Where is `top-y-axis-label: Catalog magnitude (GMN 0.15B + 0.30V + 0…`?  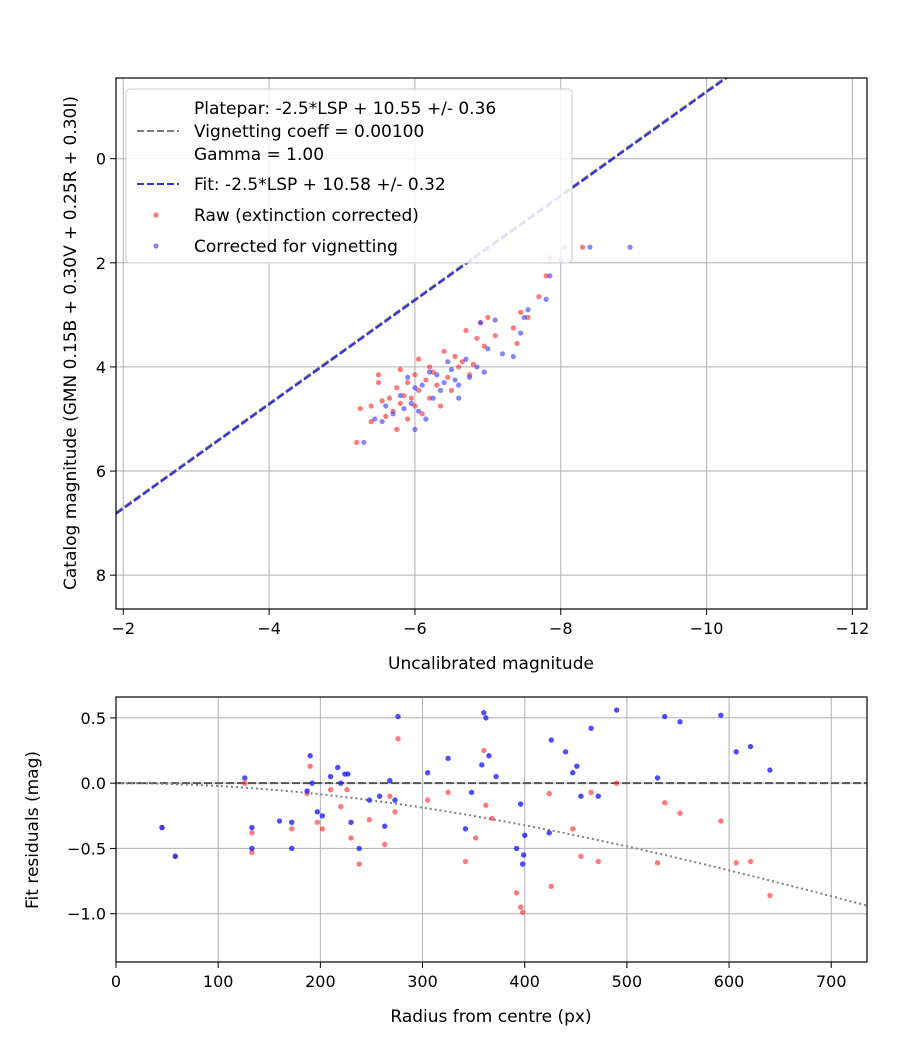
top-y-axis-label: Catalog magnitude (GMN 0.15B + 0.30V + 0… is located at coordinates (71, 343).